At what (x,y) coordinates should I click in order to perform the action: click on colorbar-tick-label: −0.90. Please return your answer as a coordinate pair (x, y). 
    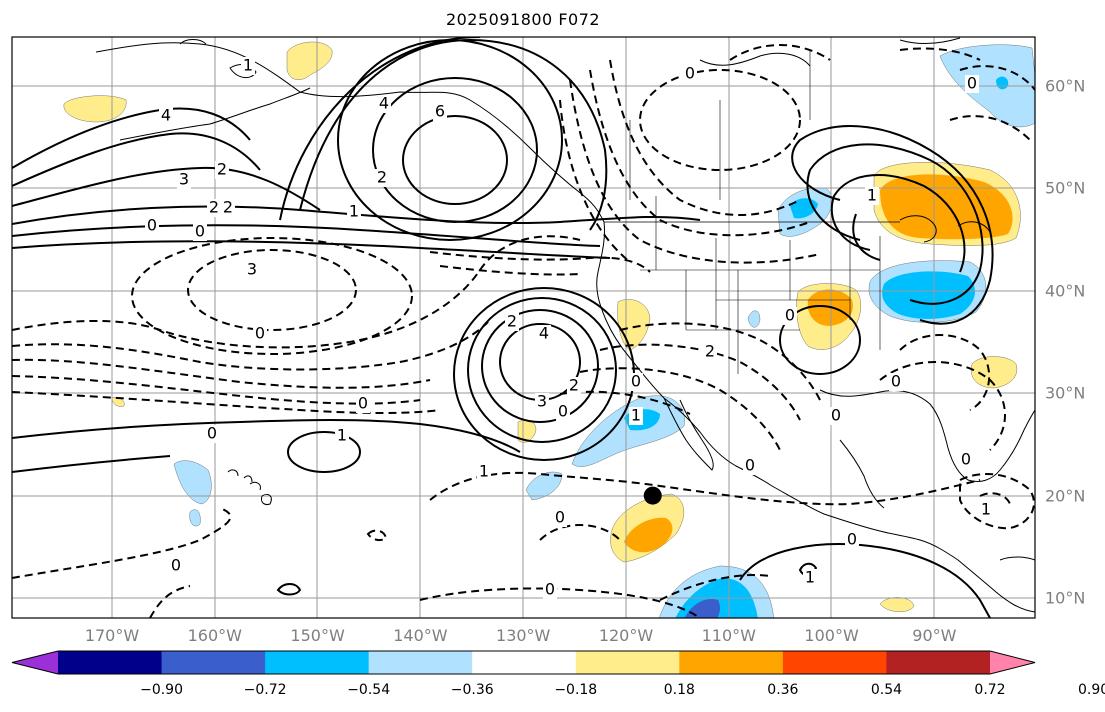
    Looking at the image, I should click on (161, 690).